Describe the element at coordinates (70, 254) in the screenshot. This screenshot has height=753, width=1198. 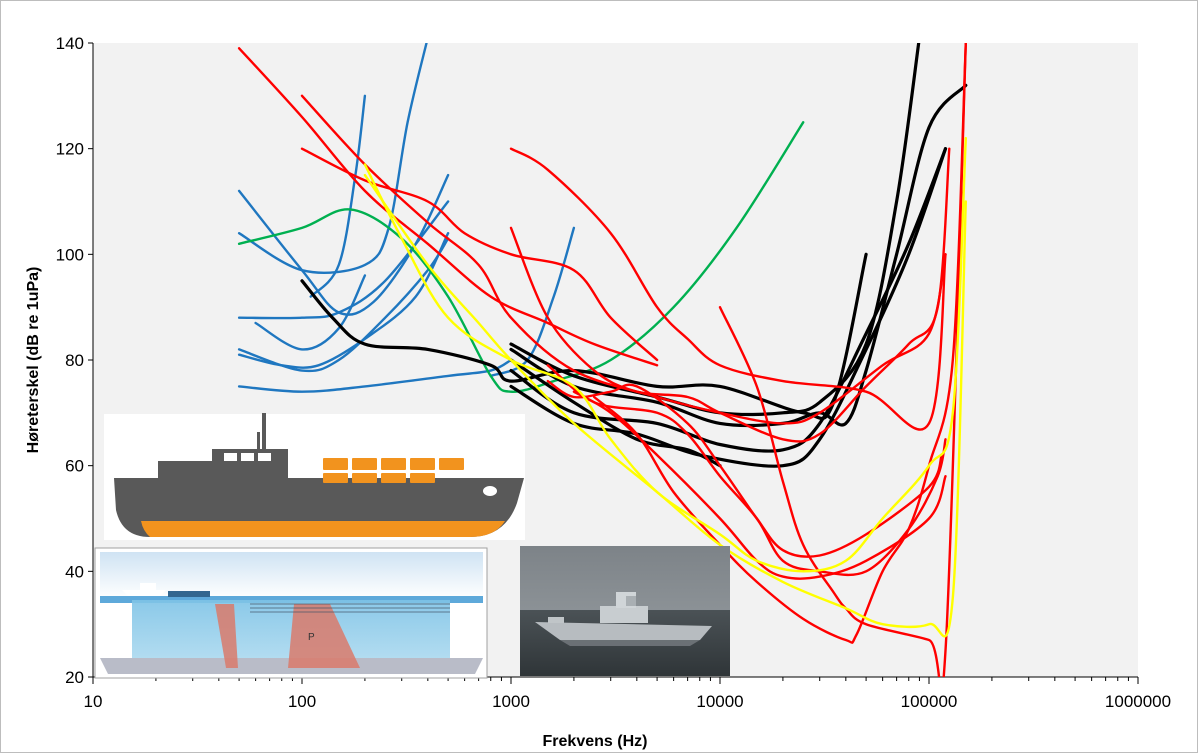
I see `y-tick-label: 100` at that location.